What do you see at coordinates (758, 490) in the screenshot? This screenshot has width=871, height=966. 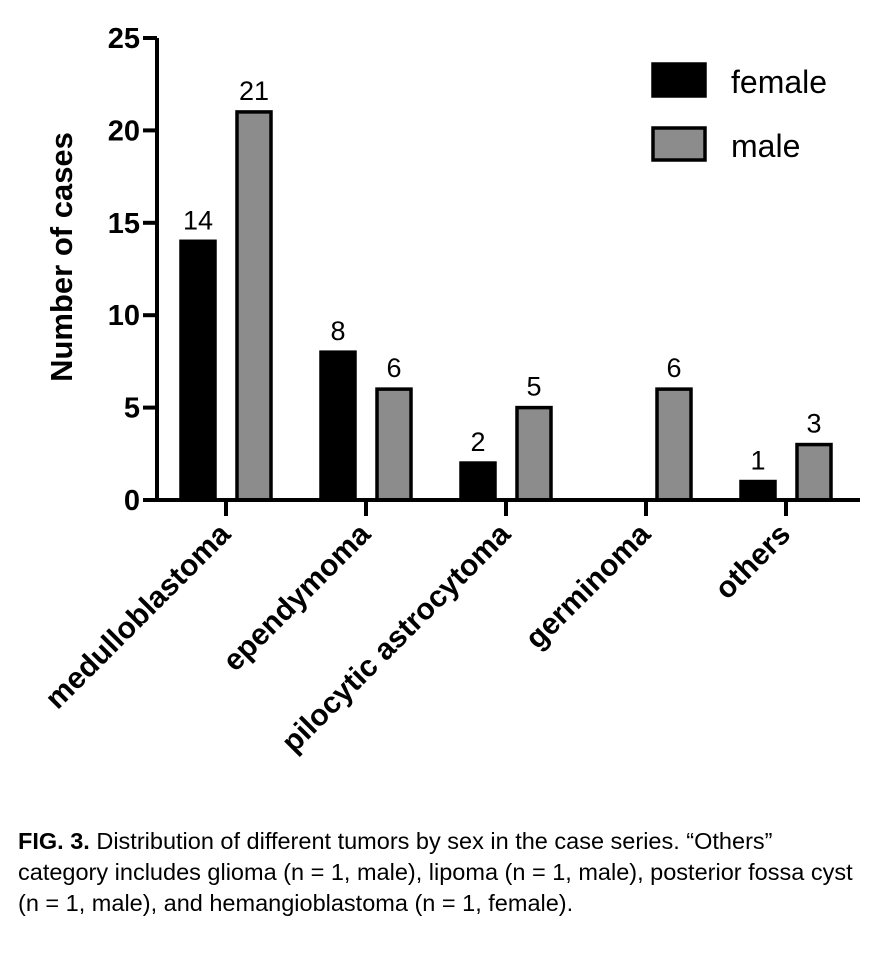 I see `bar-female-others` at bounding box center [758, 490].